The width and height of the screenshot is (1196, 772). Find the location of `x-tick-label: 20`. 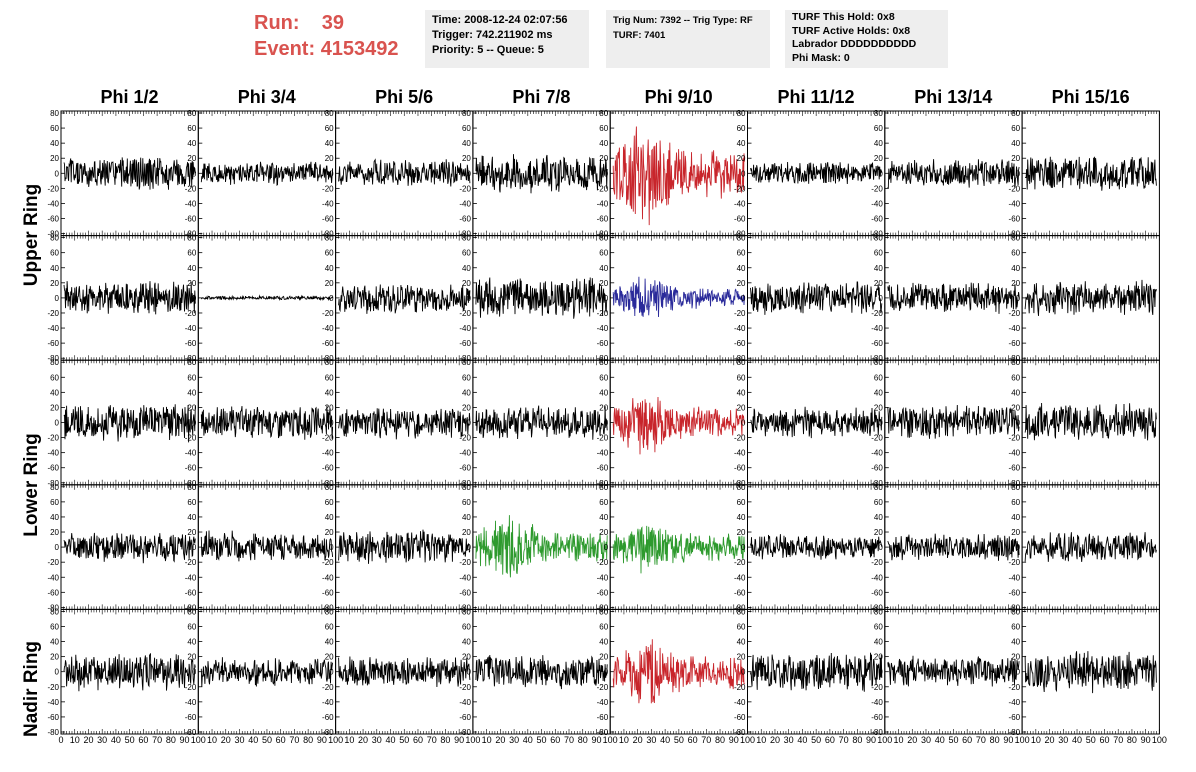

x-tick-label: 20 is located at coordinates (638, 740).